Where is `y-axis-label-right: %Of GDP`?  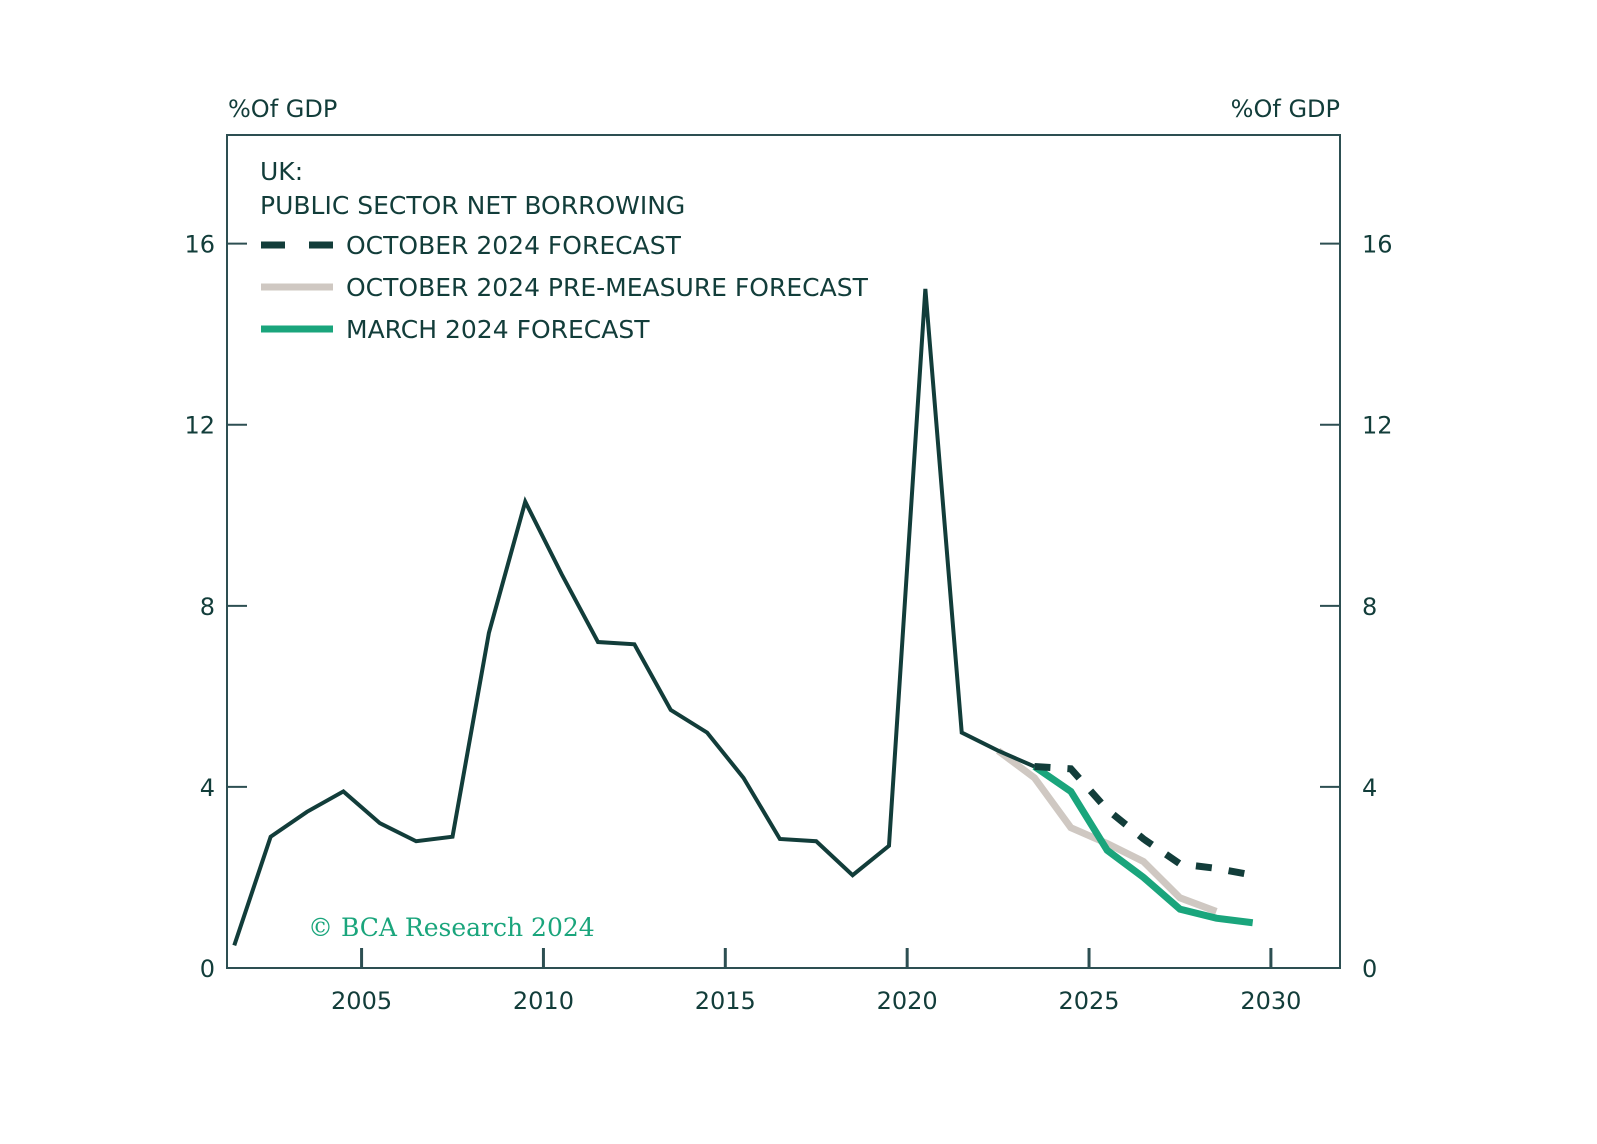
y-axis-label-right: %Of GDP is located at coordinates (1285, 109).